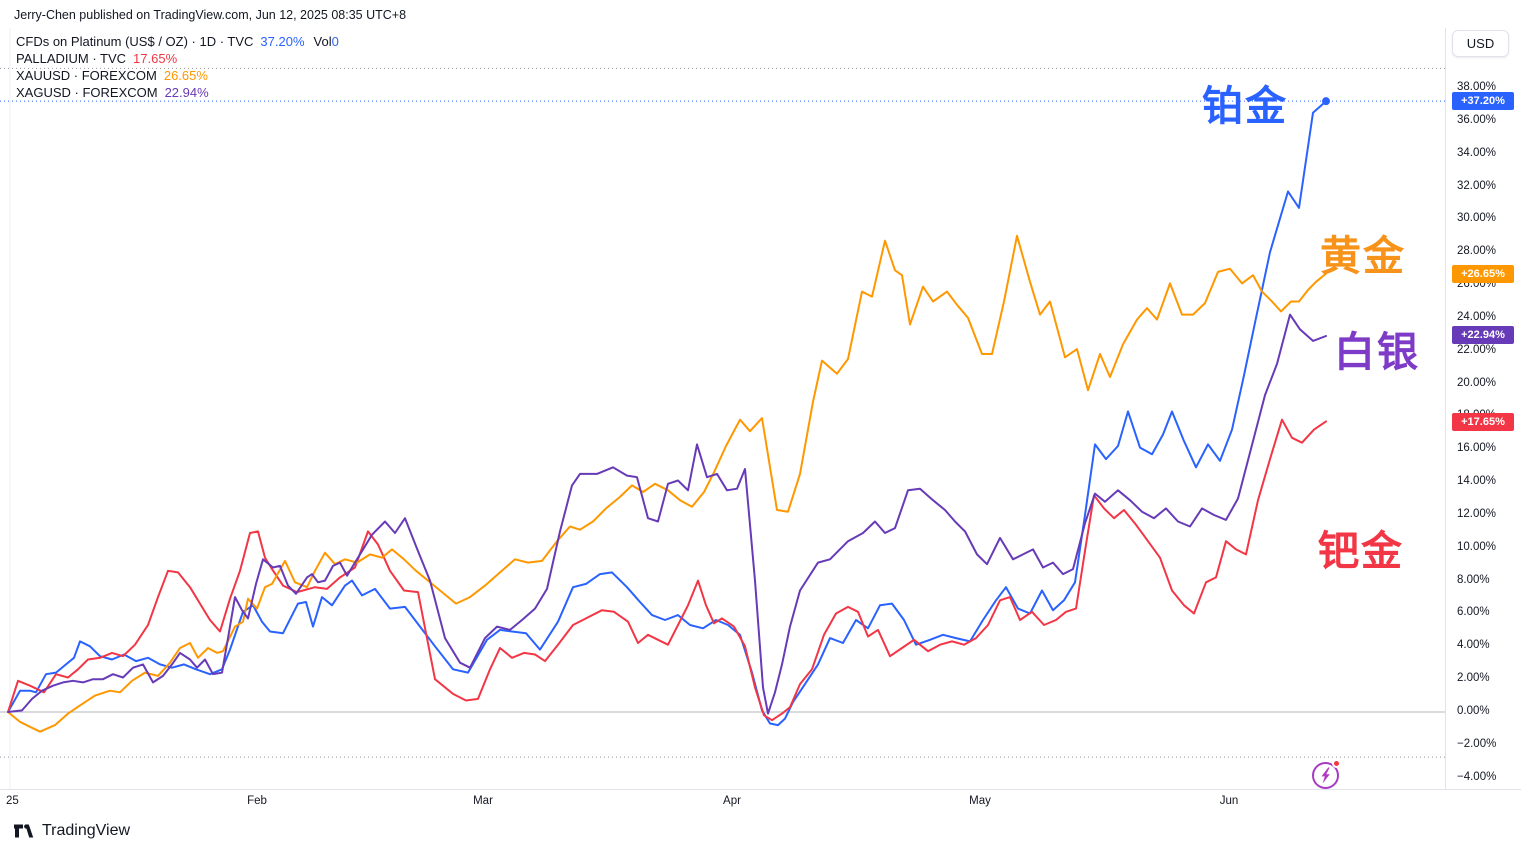 The height and width of the screenshot is (850, 1521). Describe the element at coordinates (12, 801) in the screenshot. I see `time-axis-label: 25` at that location.